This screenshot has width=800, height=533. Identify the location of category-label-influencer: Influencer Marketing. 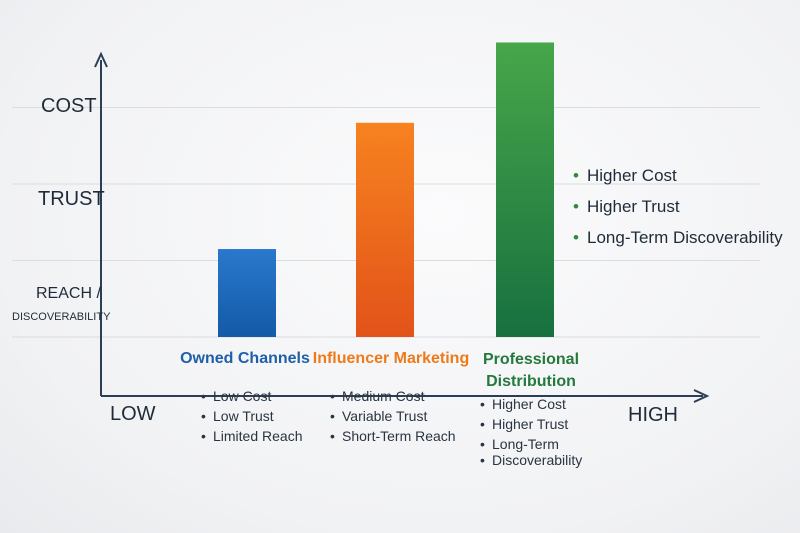
(391, 358).